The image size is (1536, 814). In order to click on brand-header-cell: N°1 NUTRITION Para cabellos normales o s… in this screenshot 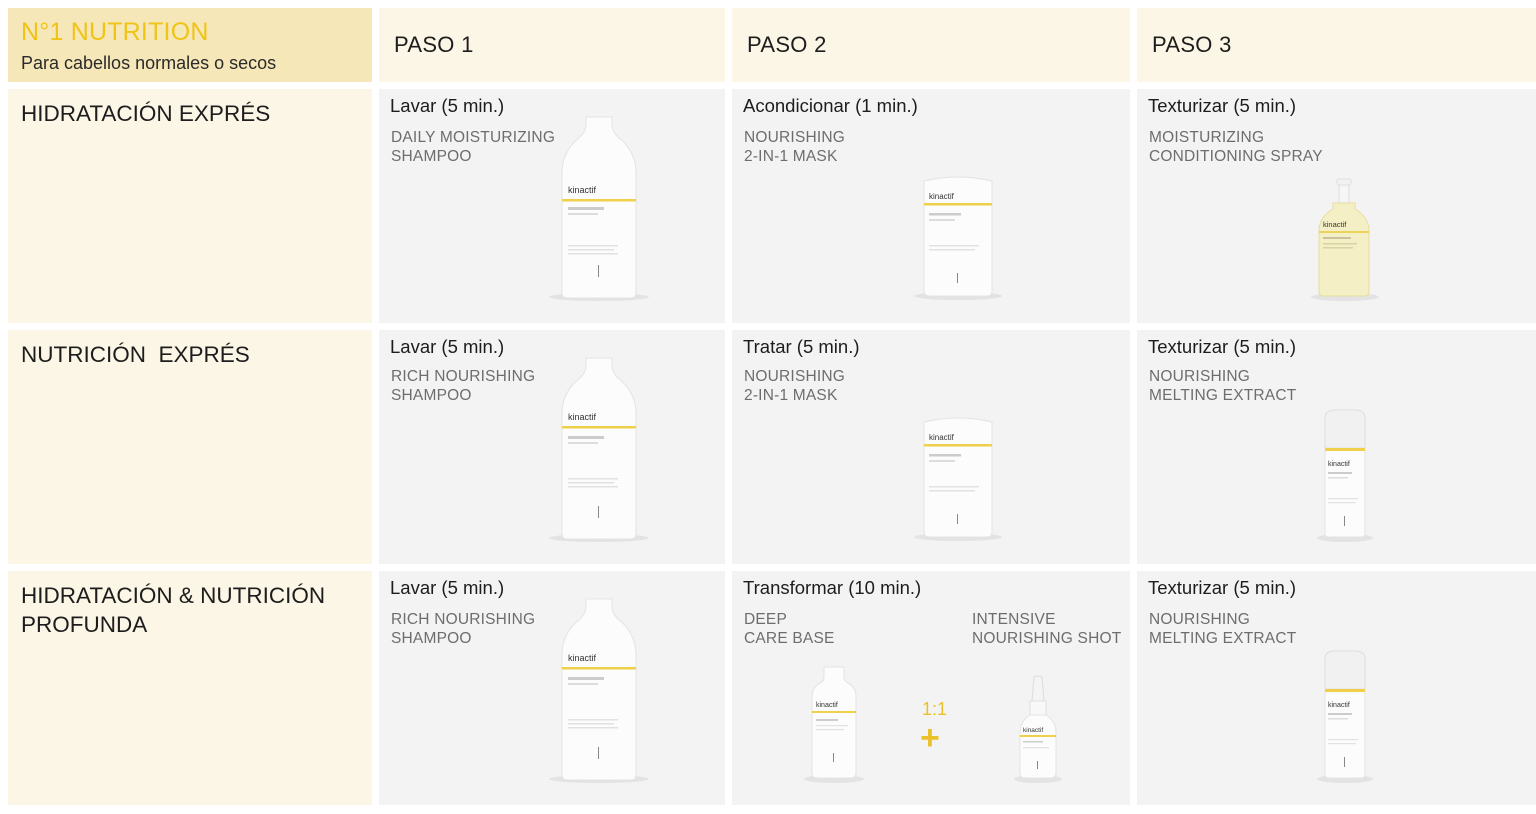, I will do `click(190, 45)`.